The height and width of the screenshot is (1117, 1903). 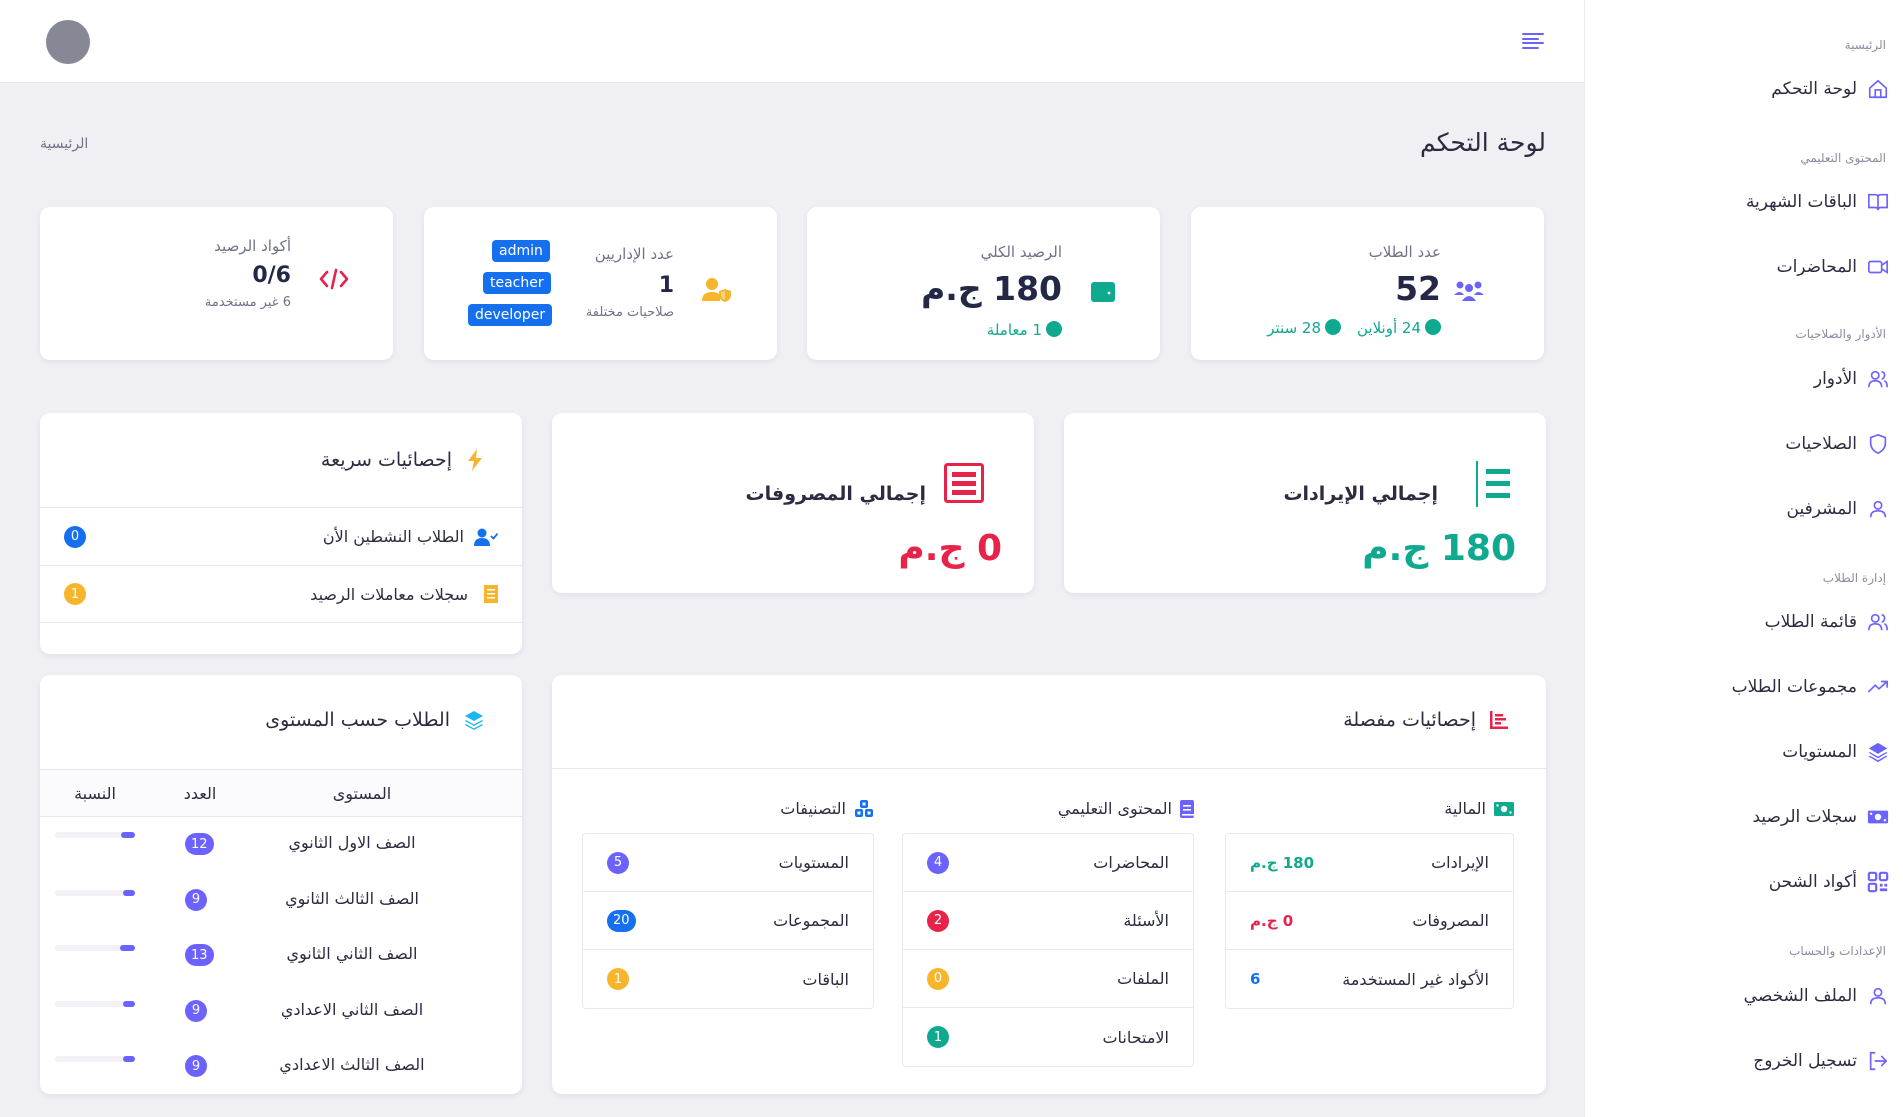 I want to click on breadcrumb: الرئيسية, so click(x=64, y=144).